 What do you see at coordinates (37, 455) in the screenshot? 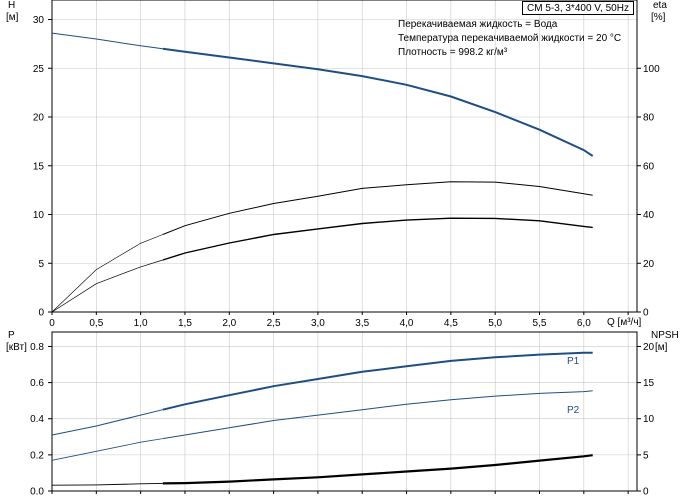
I see `bottom-left-tick-label: 0.2` at bounding box center [37, 455].